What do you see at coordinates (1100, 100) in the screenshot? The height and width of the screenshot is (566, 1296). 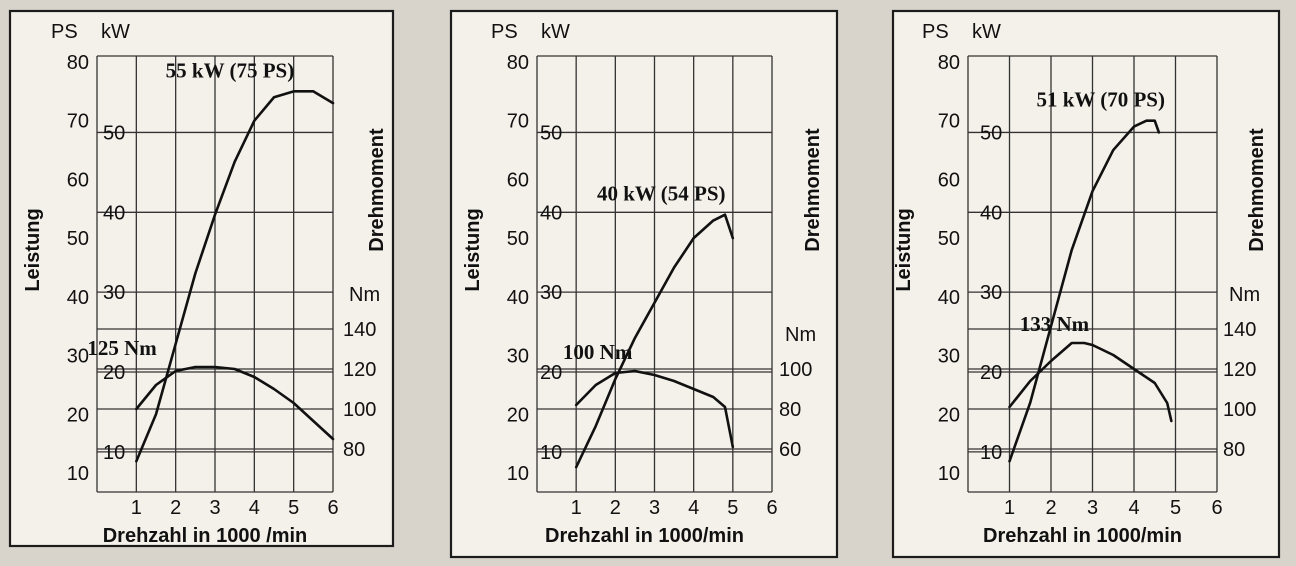 I see `power-curve-label: 51 kW (70 PS)` at bounding box center [1100, 100].